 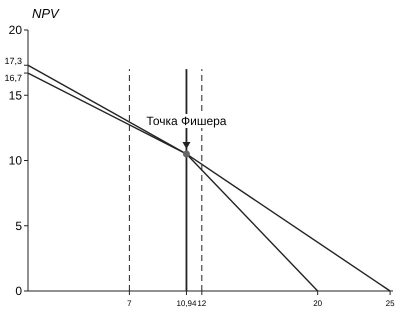 What do you see at coordinates (318, 303) in the screenshot?
I see `x-tick-label: 20` at bounding box center [318, 303].